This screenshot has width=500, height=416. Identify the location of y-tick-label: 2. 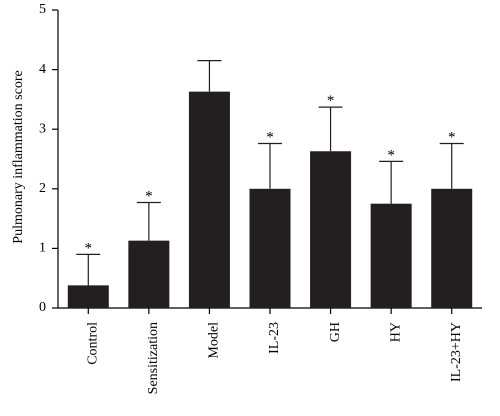
(42, 188).